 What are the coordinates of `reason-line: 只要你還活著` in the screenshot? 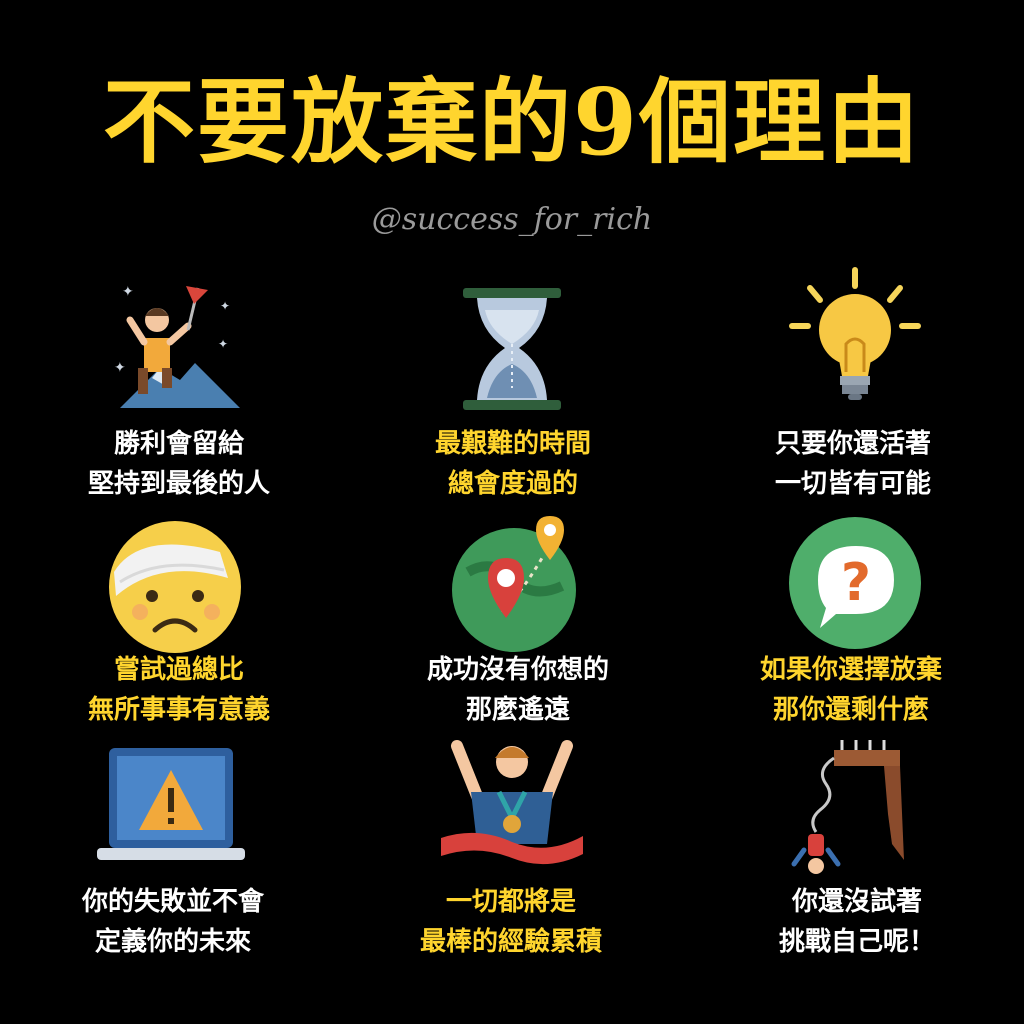 It's located at (852, 444).